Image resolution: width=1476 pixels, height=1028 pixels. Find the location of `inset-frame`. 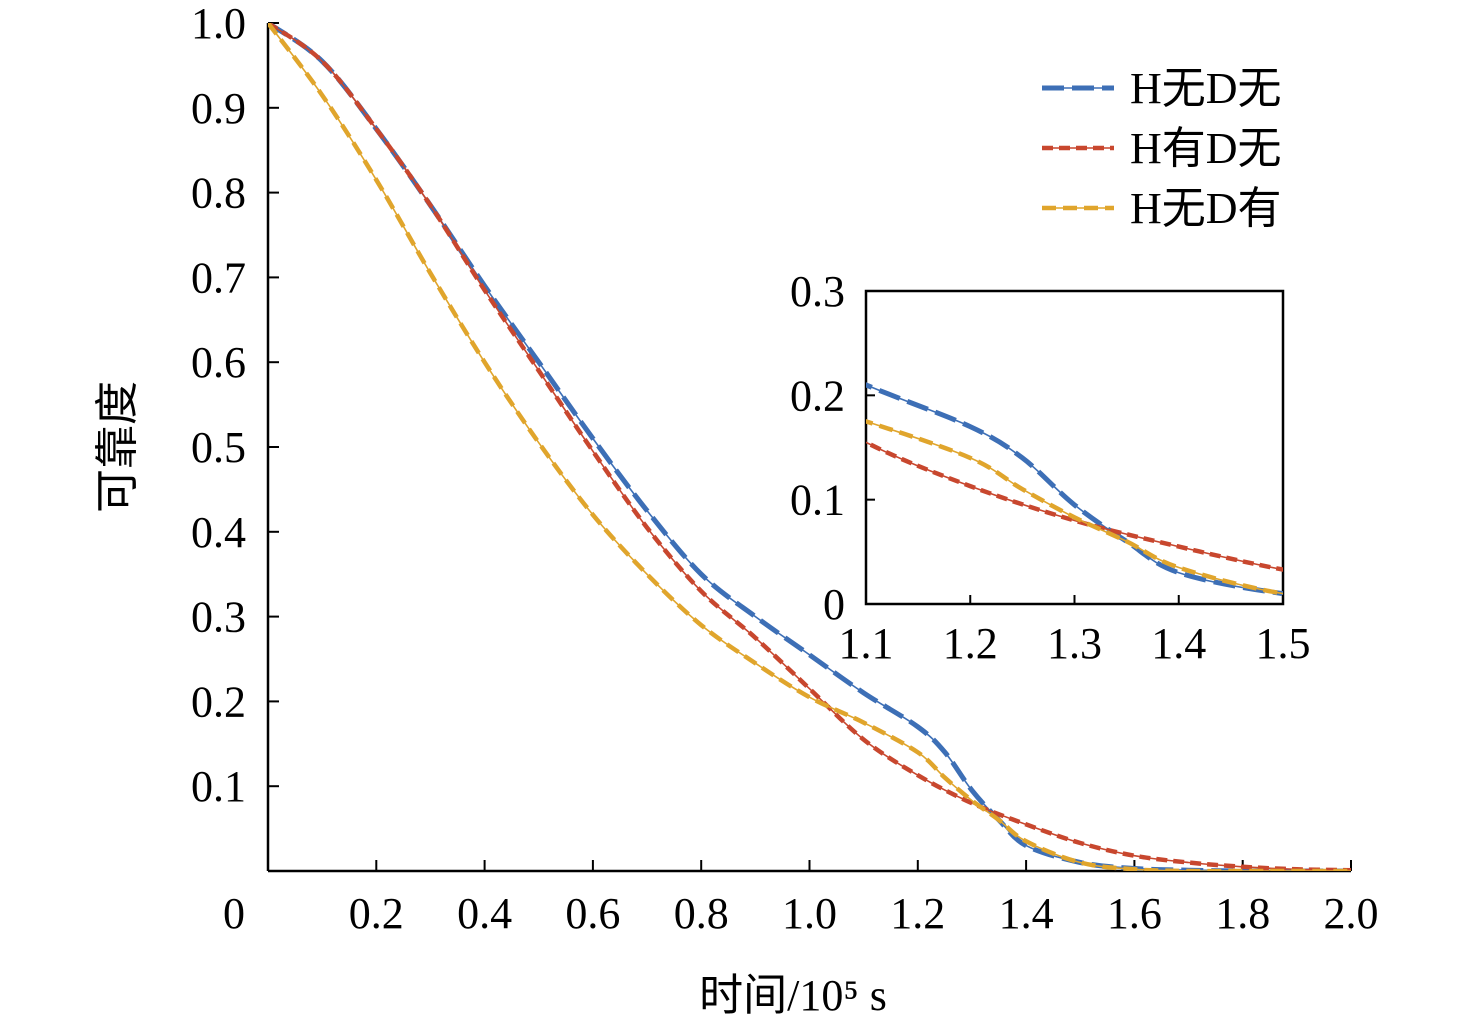

inset-frame is located at coordinates (1074, 447).